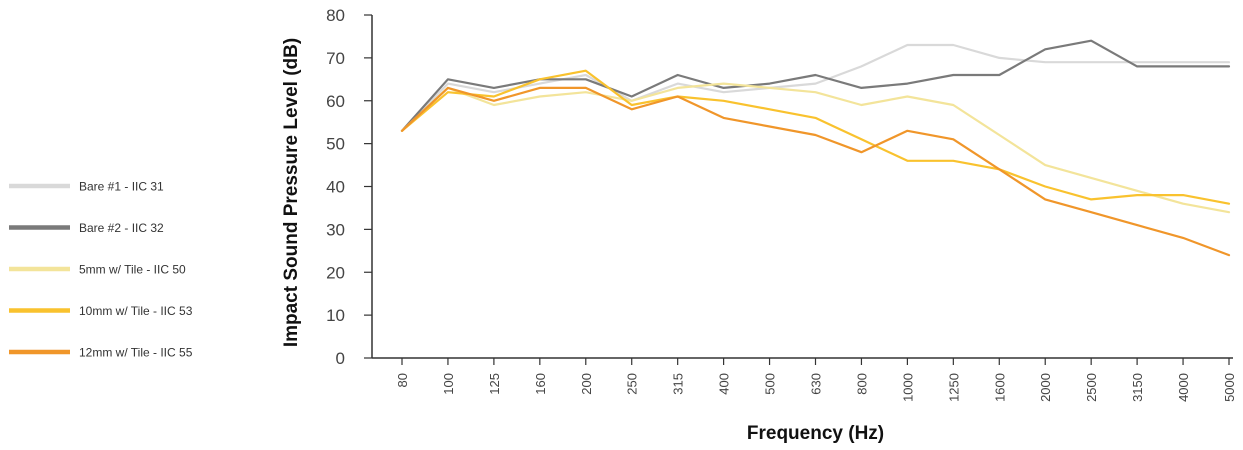 Image resolution: width=1243 pixels, height=450 pixels. Describe the element at coordinates (540, 384) in the screenshot. I see `x-tick-label: 160` at that location.